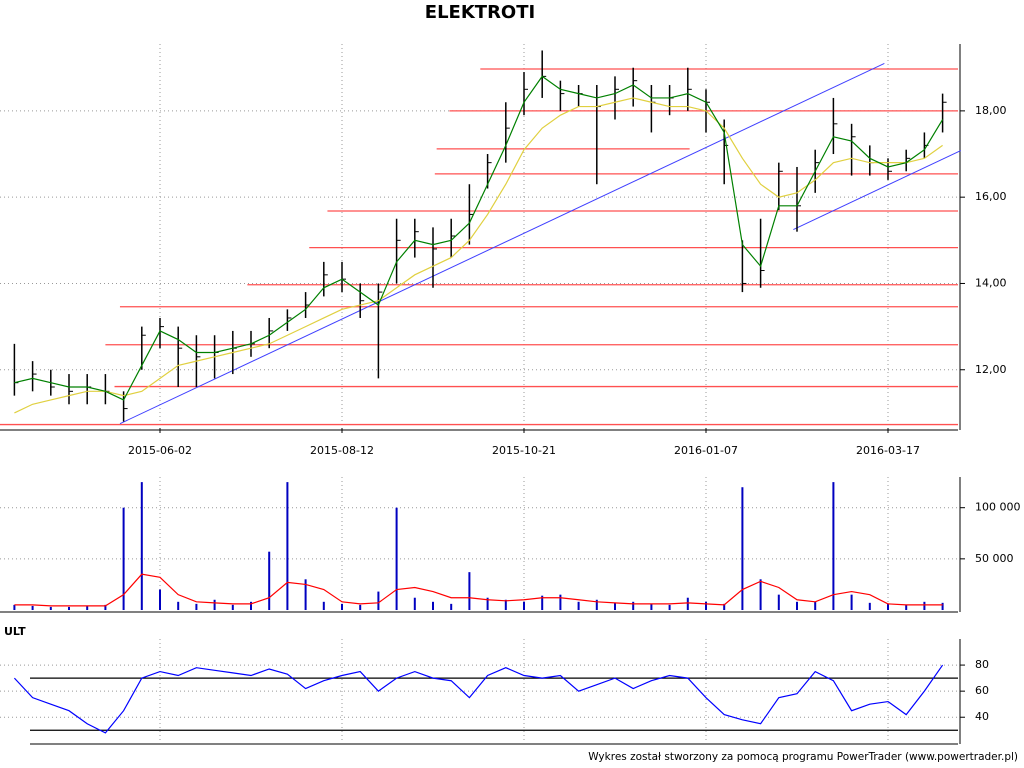 Image resolution: width=1024 pixels, height=768 pixels. I want to click on x-tick-label: 2015-08-12, so click(342, 450).